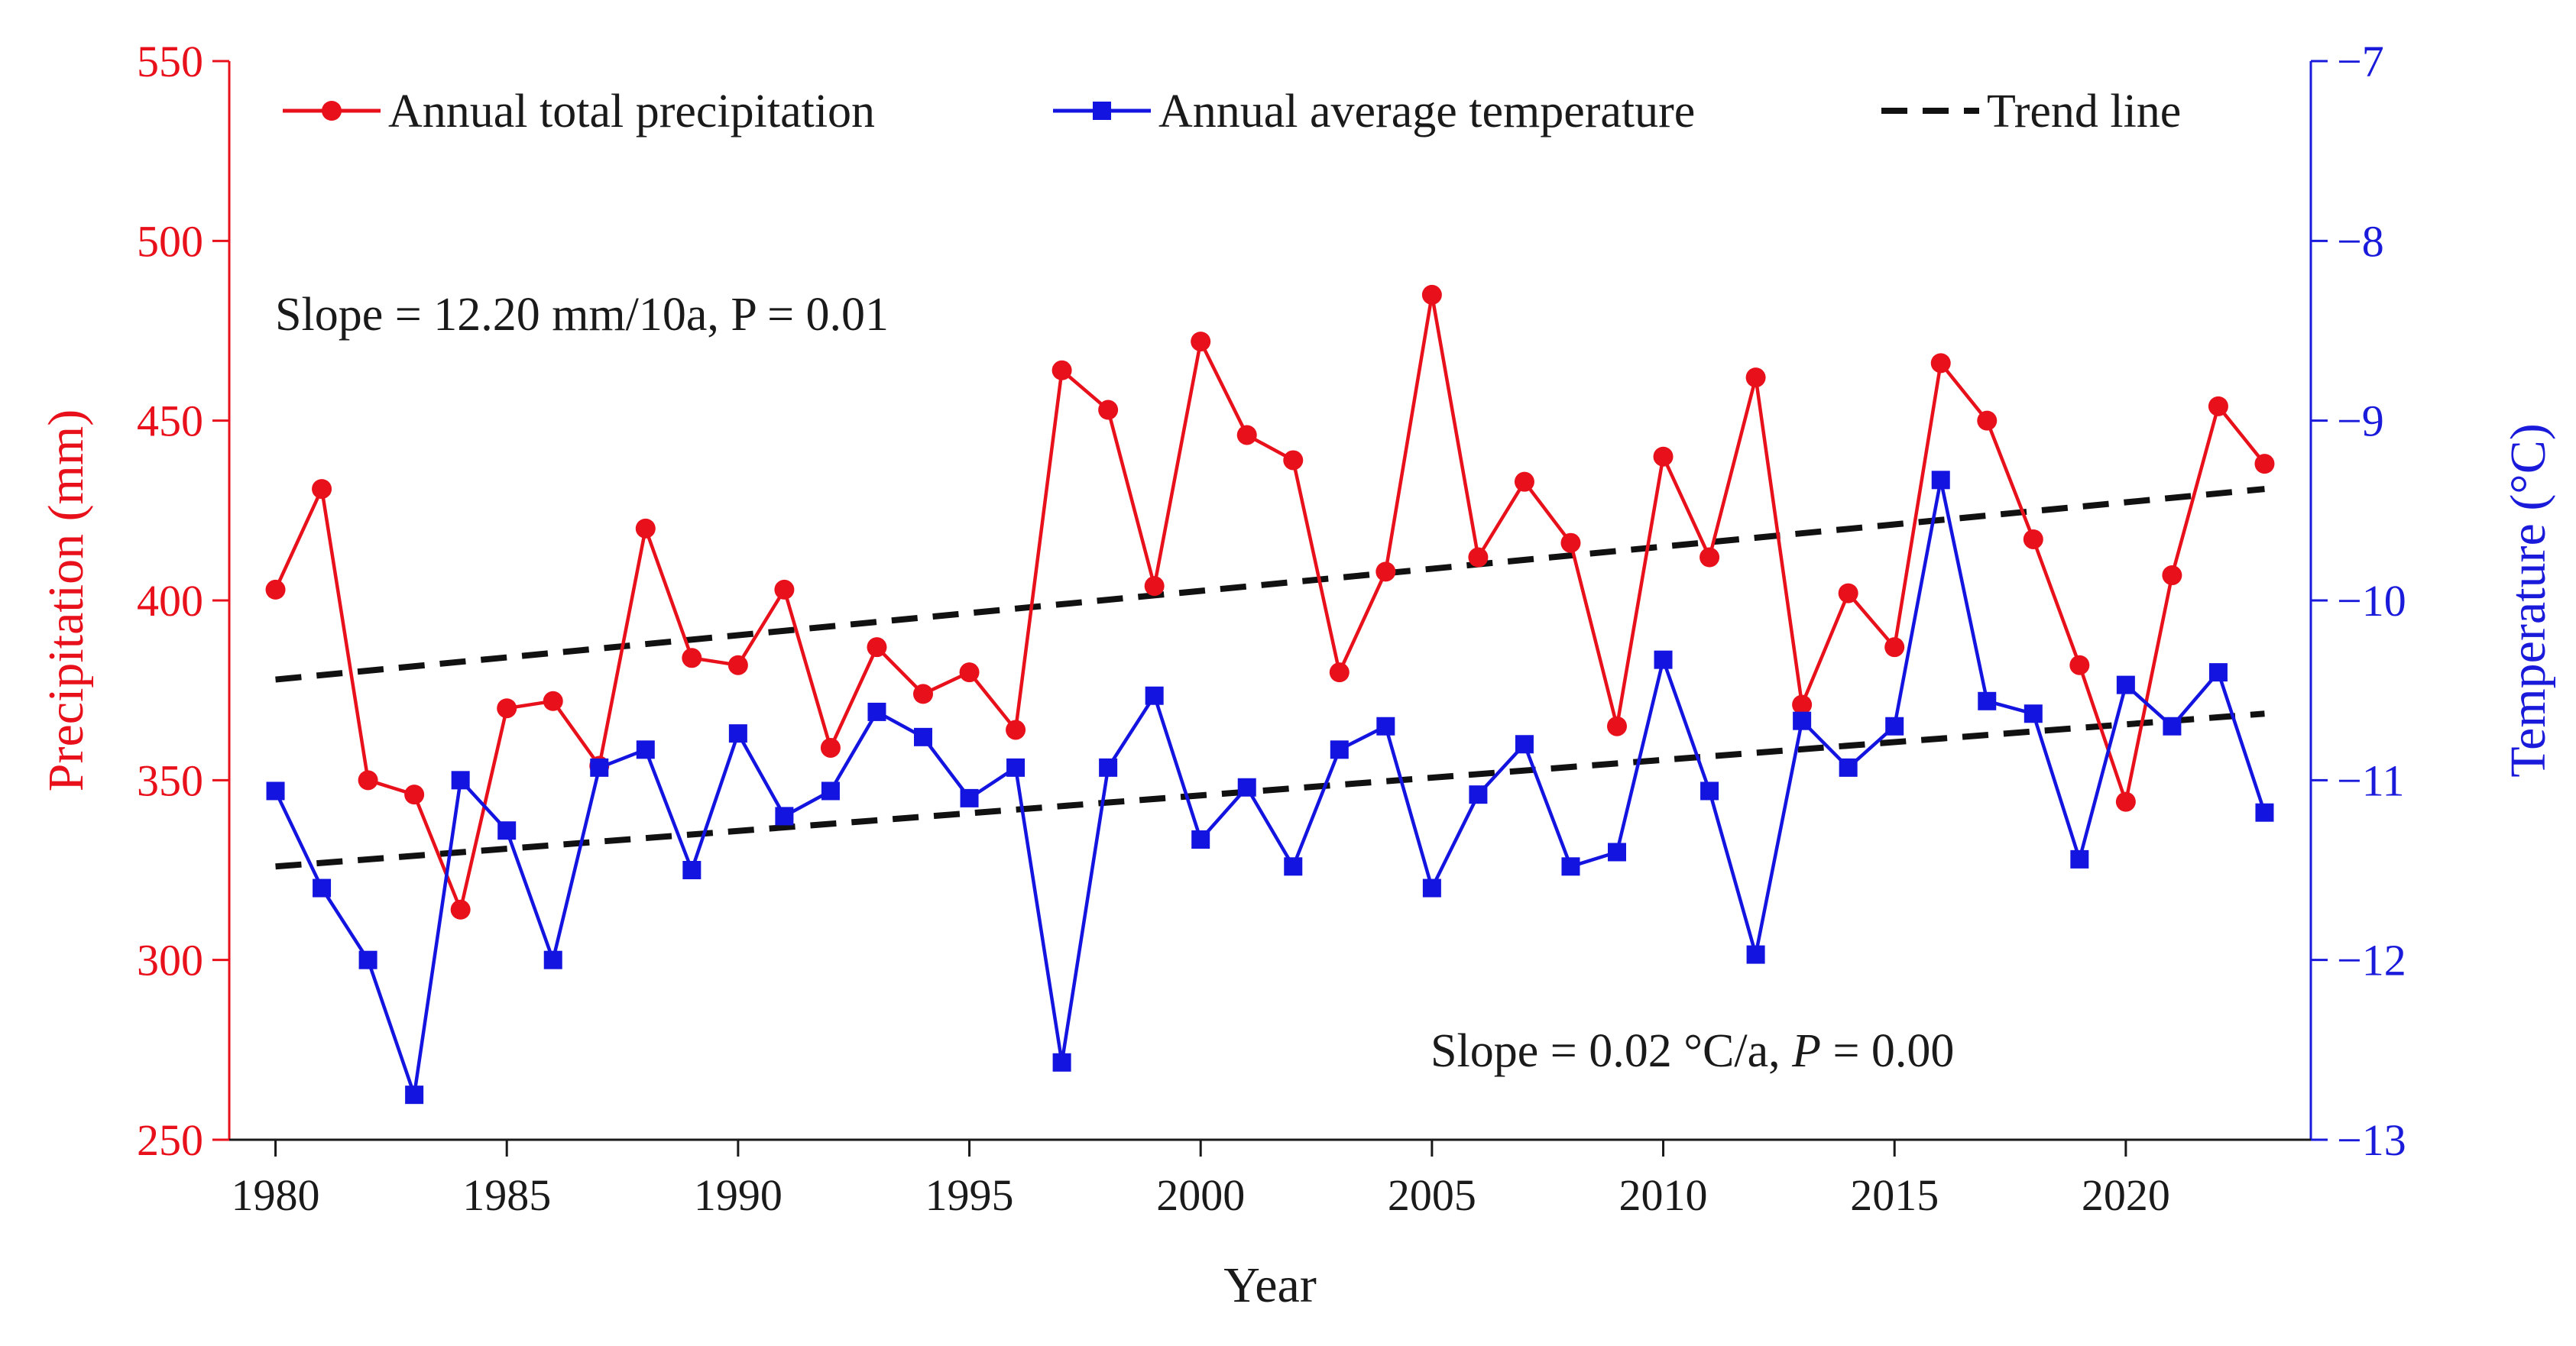 The height and width of the screenshot is (1346, 2576). Describe the element at coordinates (739, 1195) in the screenshot. I see `x-axis-tick-label: 1990` at that location.